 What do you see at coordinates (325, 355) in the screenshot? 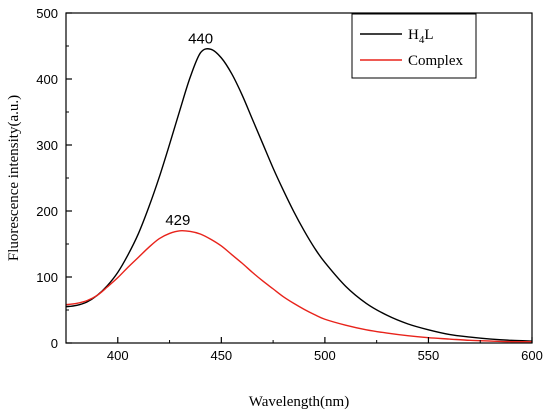
I see `x-tick-label-500: 500` at bounding box center [325, 355].